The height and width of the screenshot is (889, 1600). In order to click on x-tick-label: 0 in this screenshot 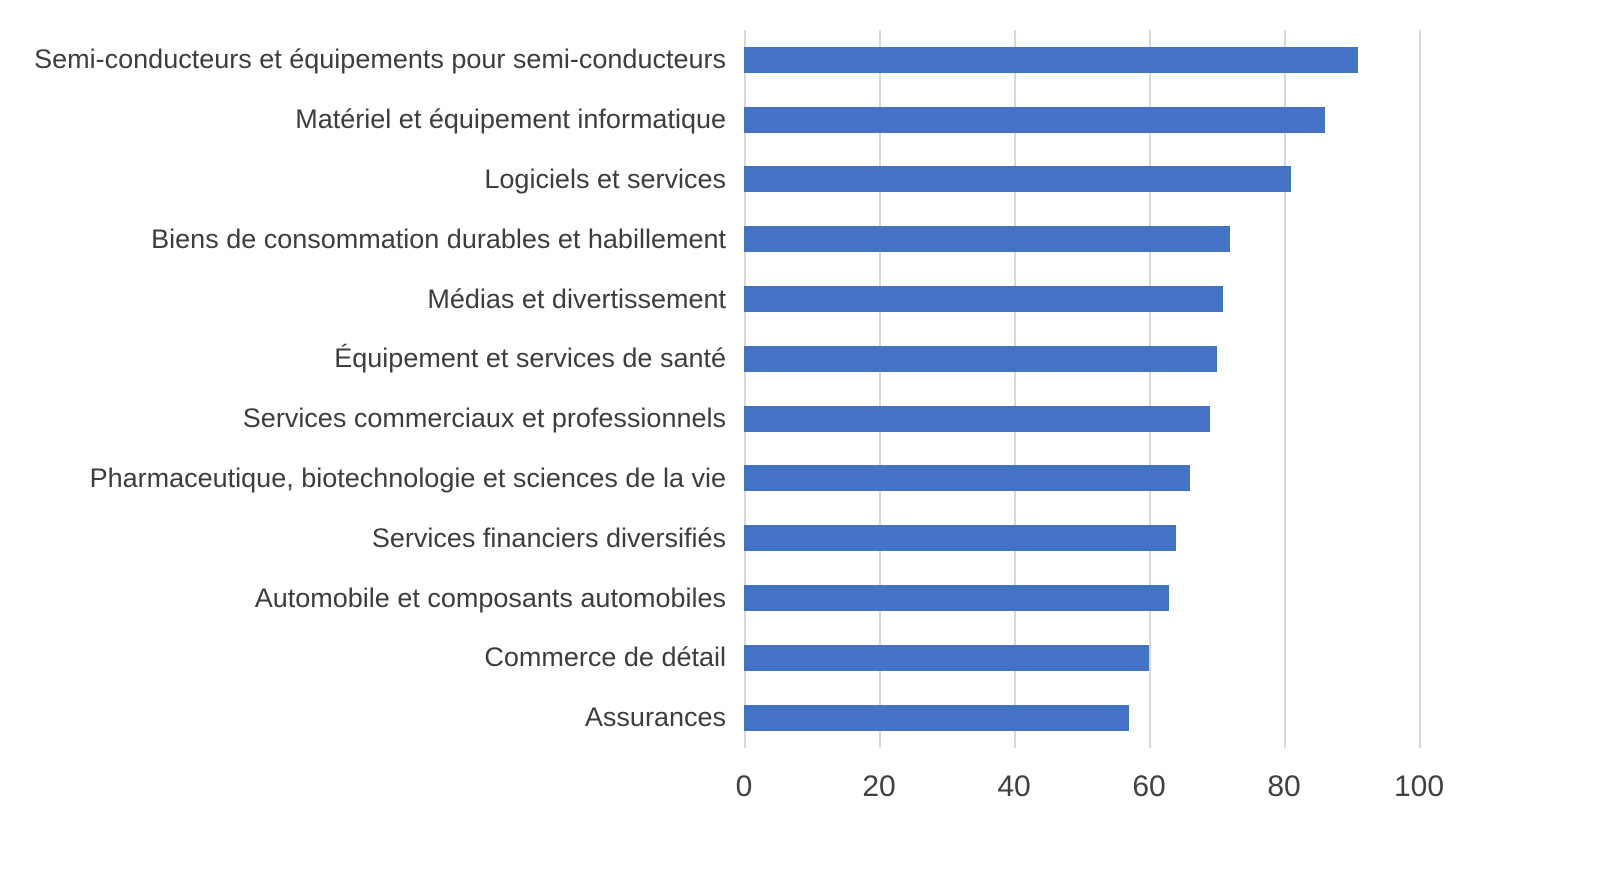, I will do `click(744, 786)`.